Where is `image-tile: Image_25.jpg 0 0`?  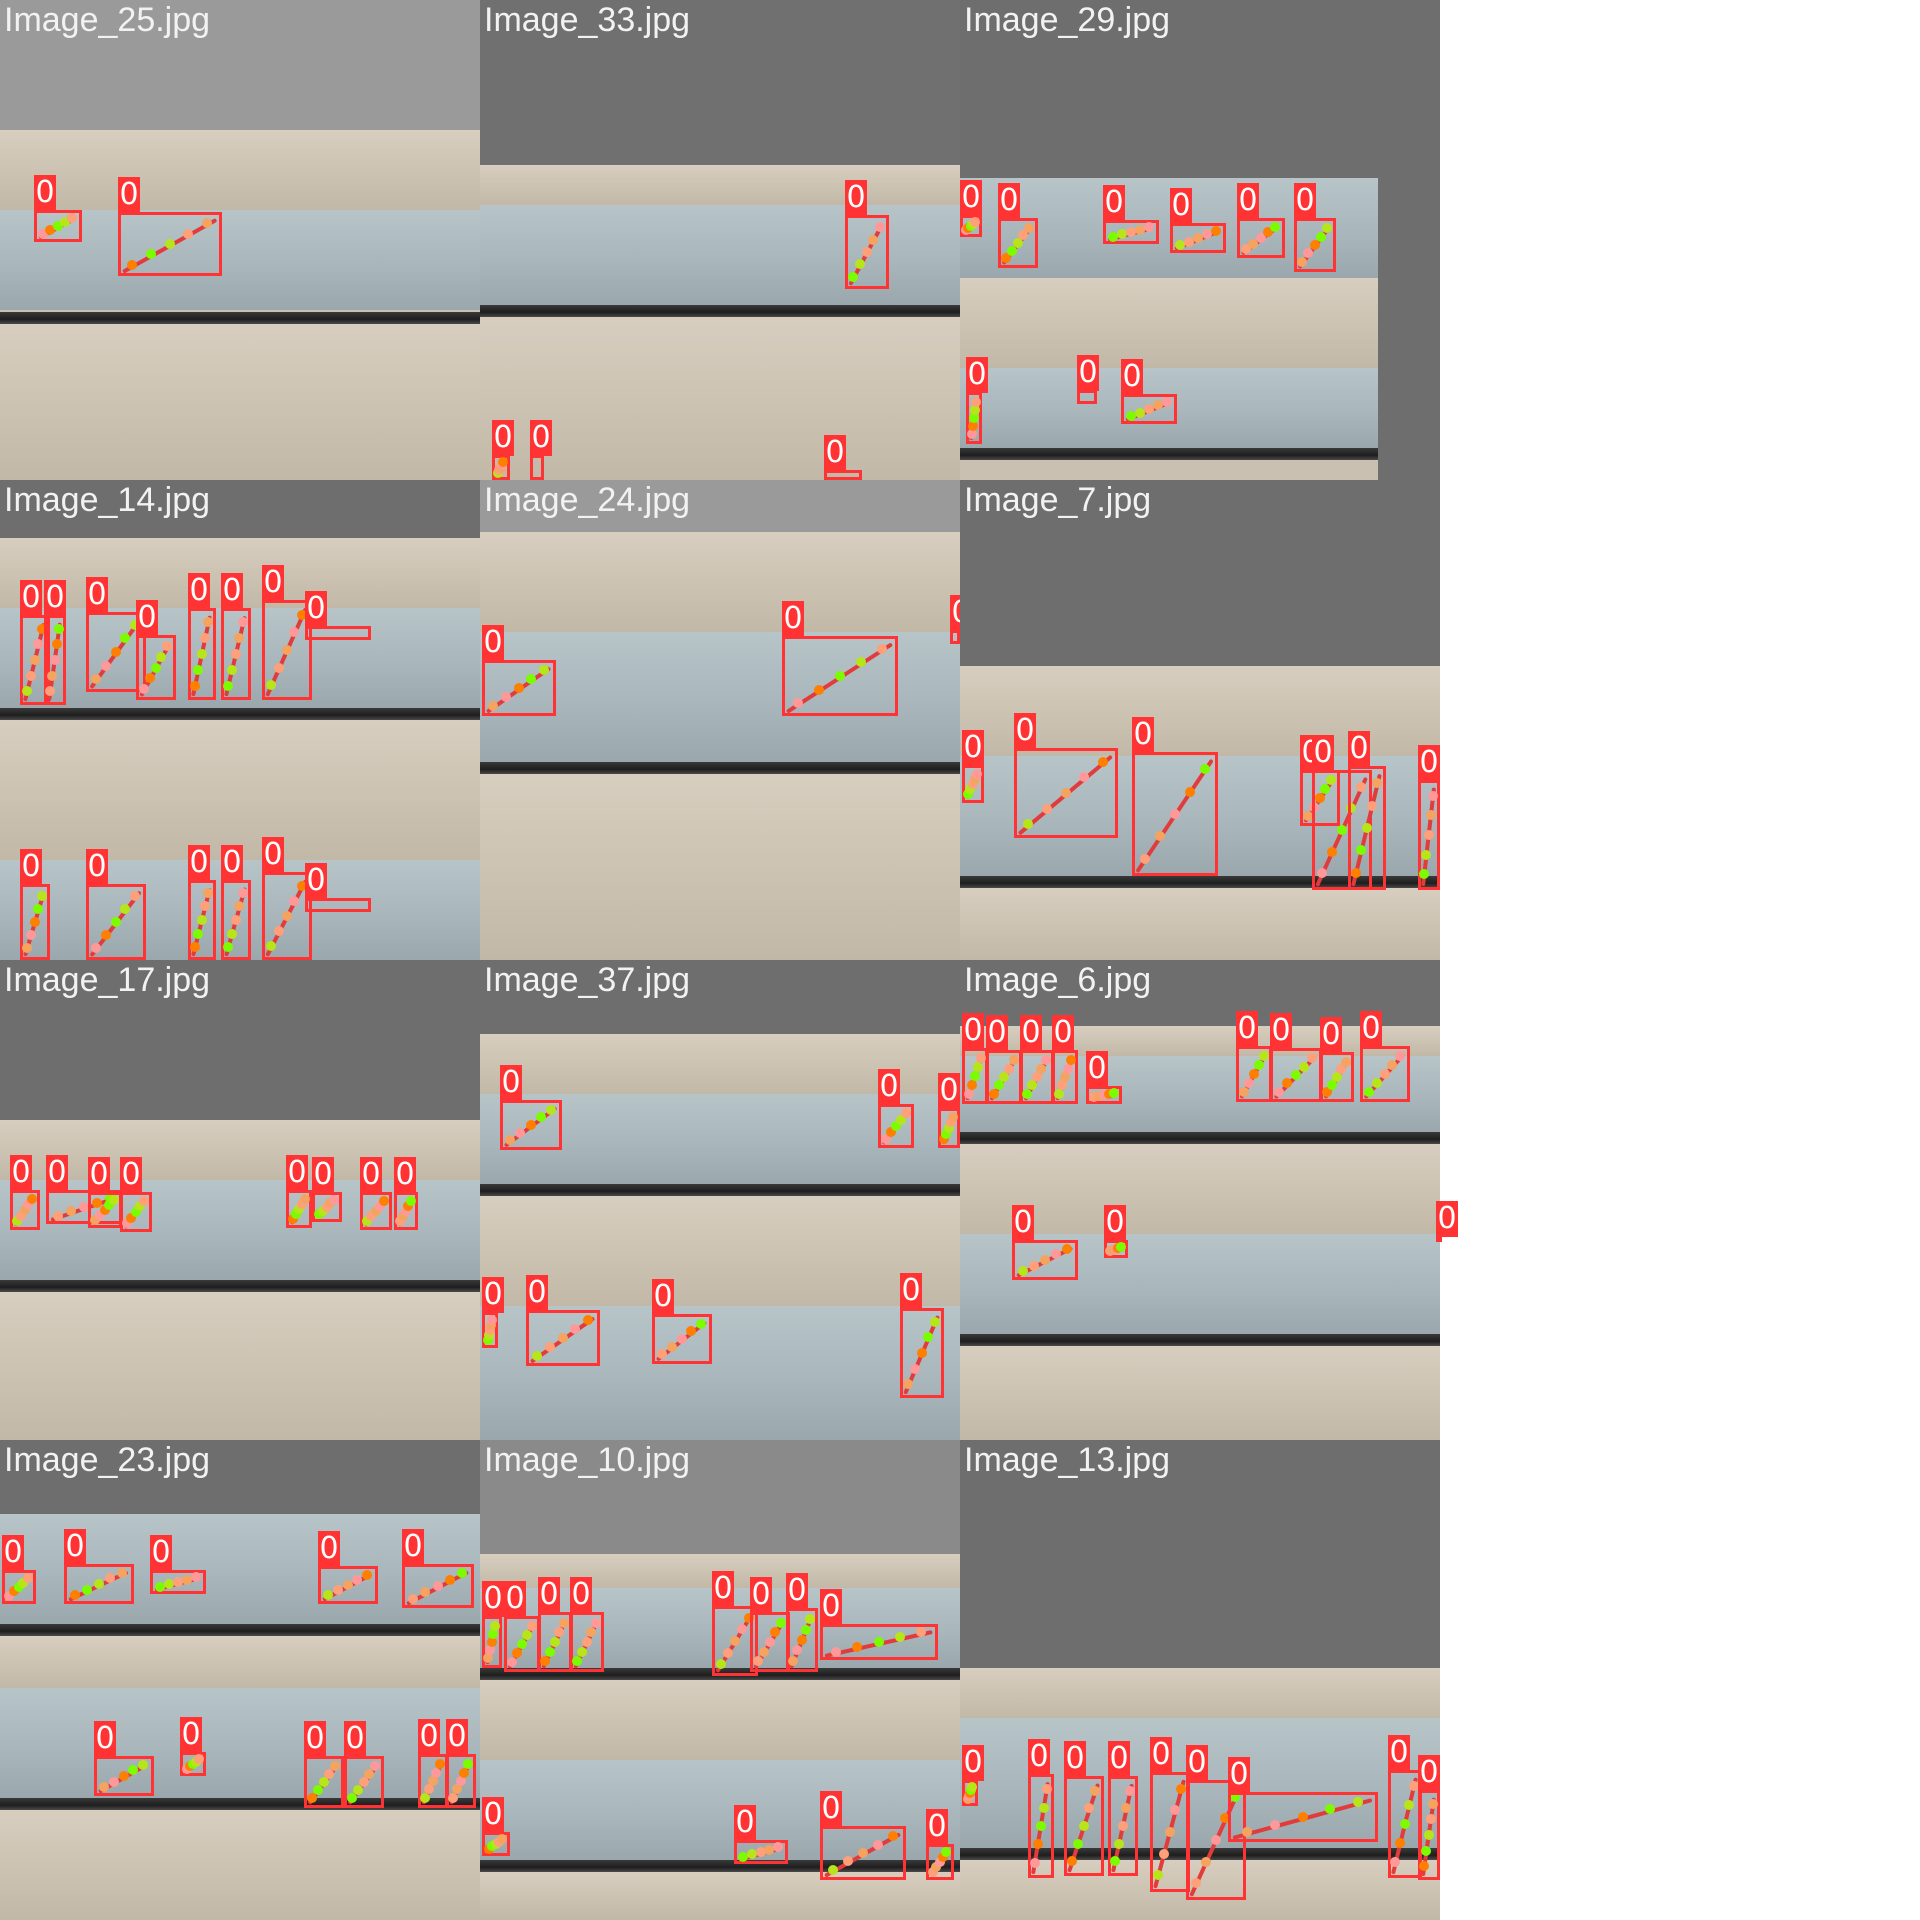 image-tile: Image_25.jpg 0 0 is located at coordinates (240, 240).